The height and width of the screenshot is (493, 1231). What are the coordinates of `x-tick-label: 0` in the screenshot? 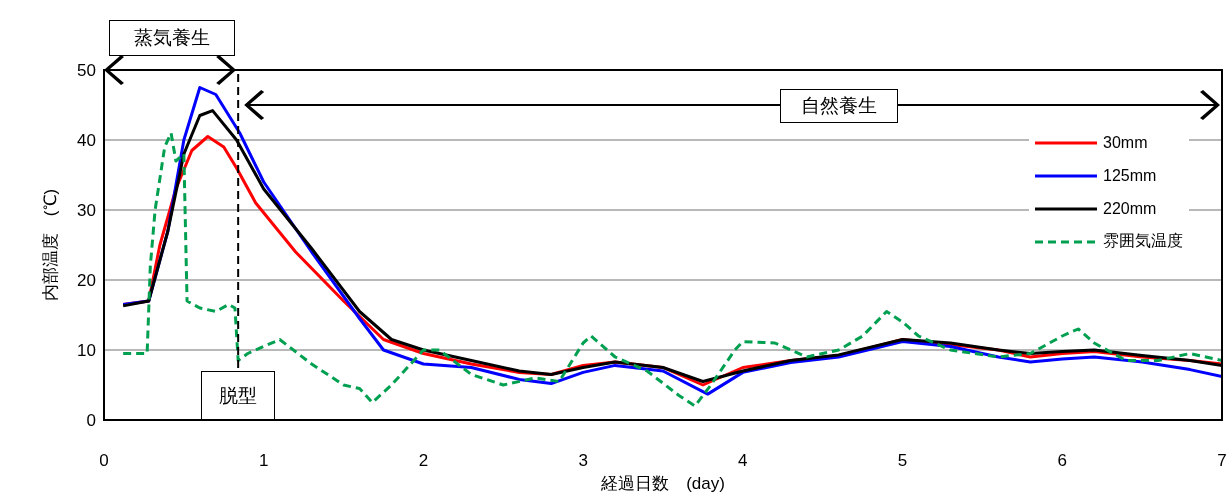 It's located at (104, 461).